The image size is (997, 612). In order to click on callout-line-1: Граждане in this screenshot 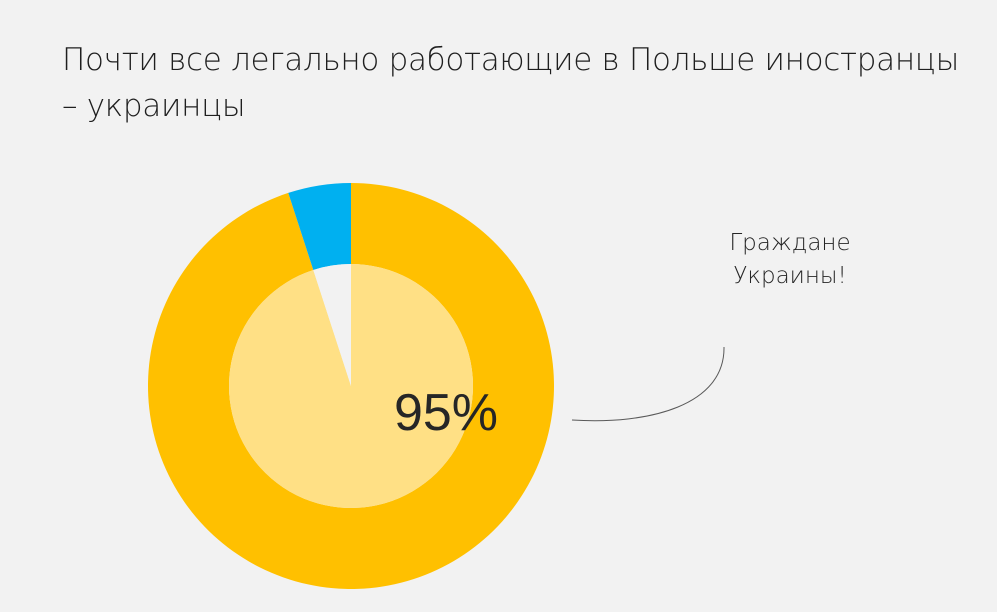, I will do `click(790, 243)`.